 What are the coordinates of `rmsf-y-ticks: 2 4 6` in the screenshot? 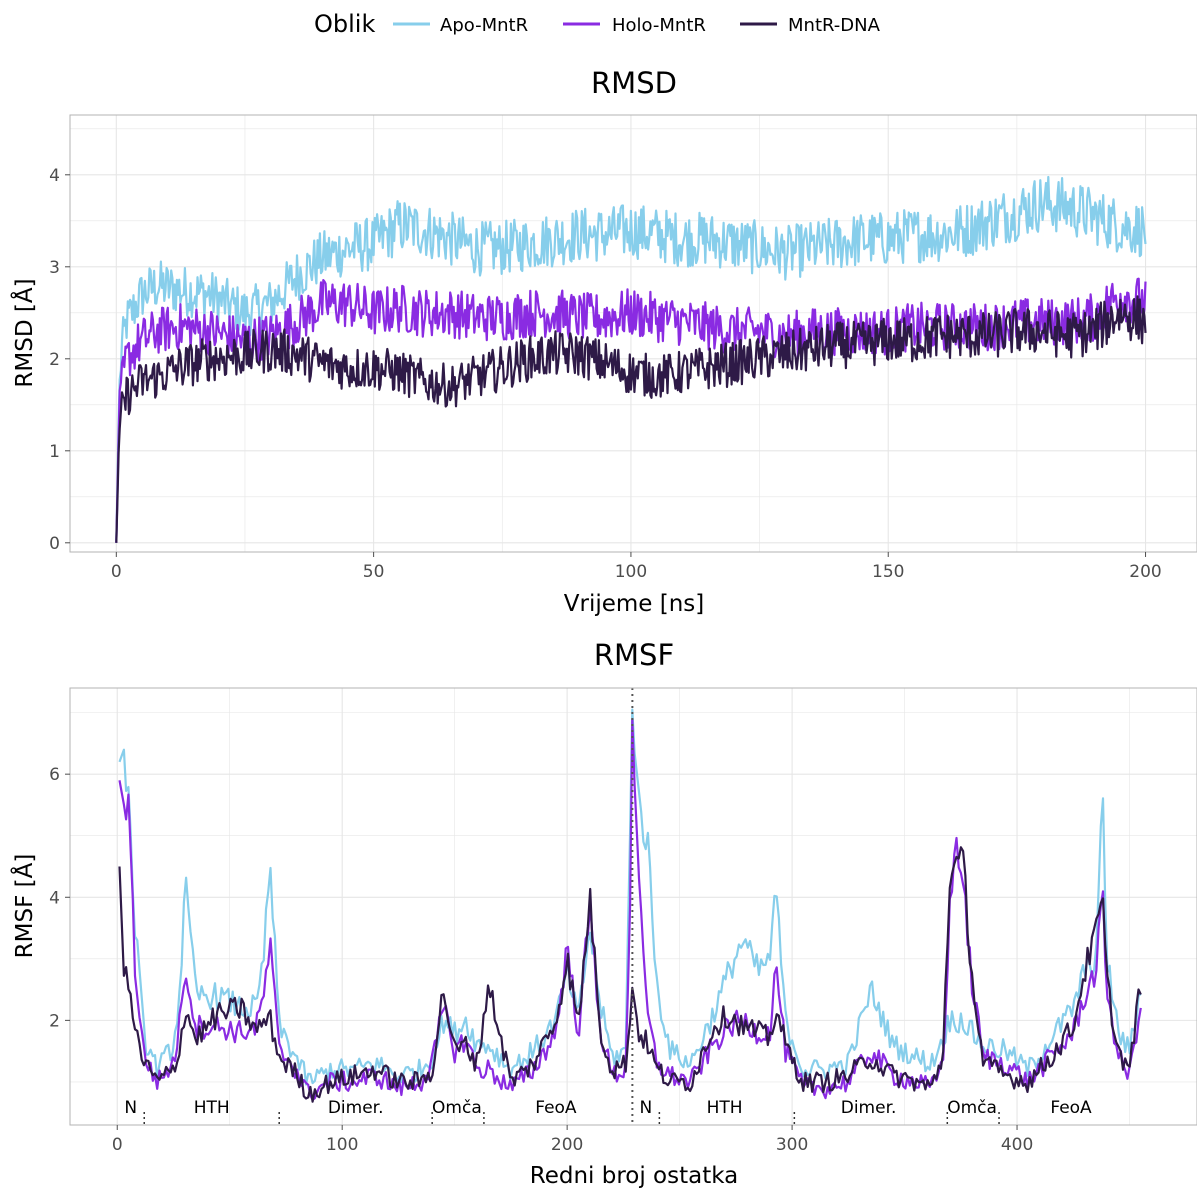 It's located at (59, 898).